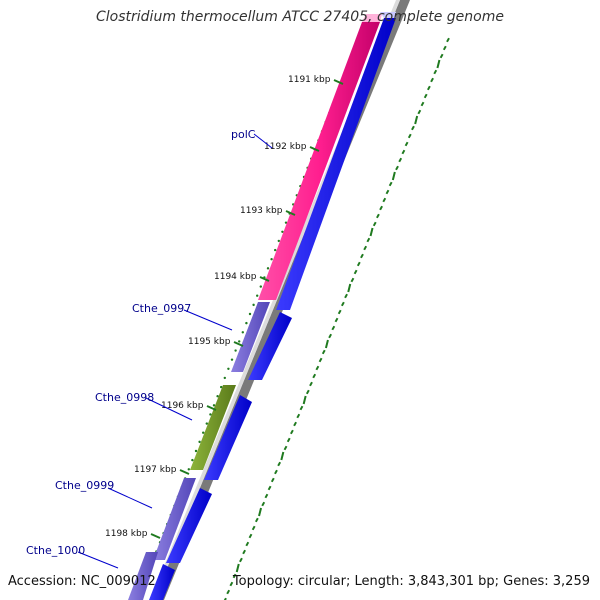 This screenshot has width=600, height=600. Describe the element at coordinates (82, 581) in the screenshot. I see `accession-text: Accession: NC_009012` at that location.